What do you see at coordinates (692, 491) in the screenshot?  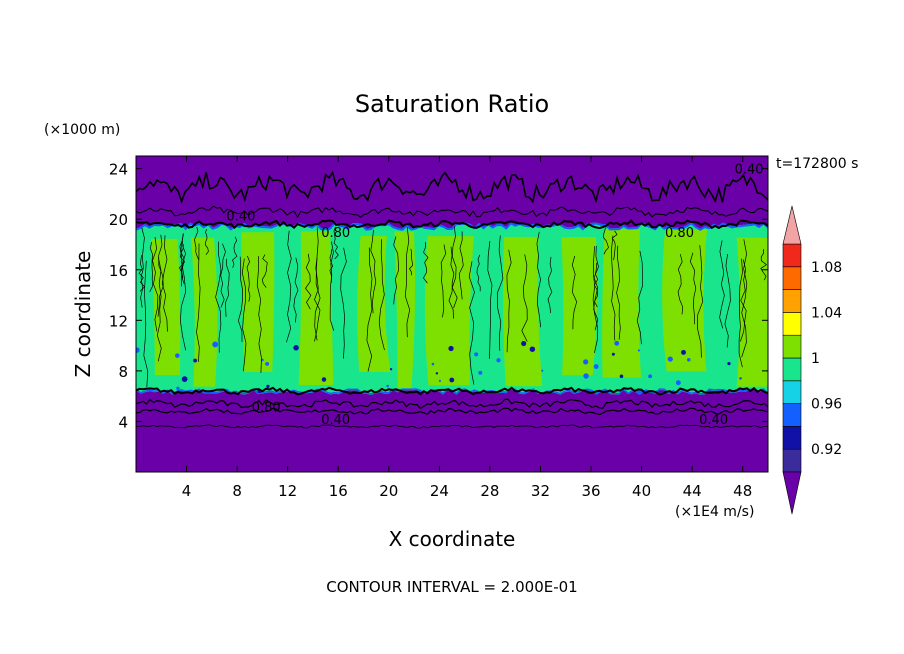 I see `x-tick-label: 44` at bounding box center [692, 491].